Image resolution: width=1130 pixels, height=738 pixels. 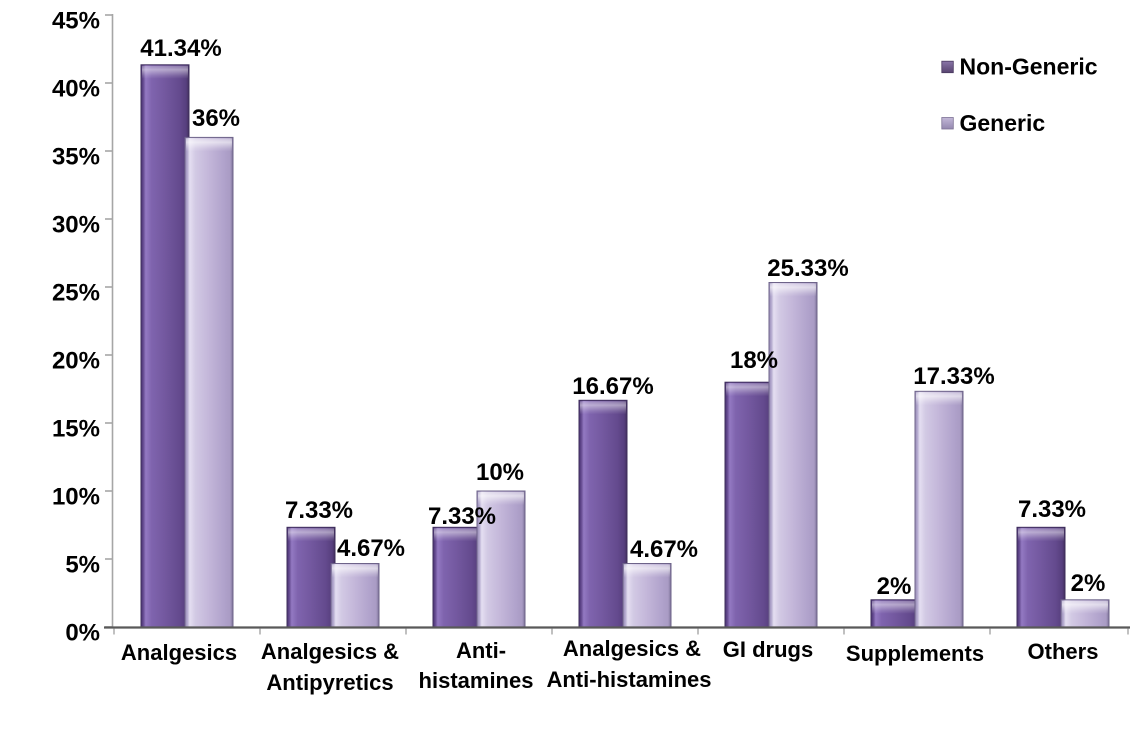 I want to click on svg-text: 15%, so click(x=76, y=429).